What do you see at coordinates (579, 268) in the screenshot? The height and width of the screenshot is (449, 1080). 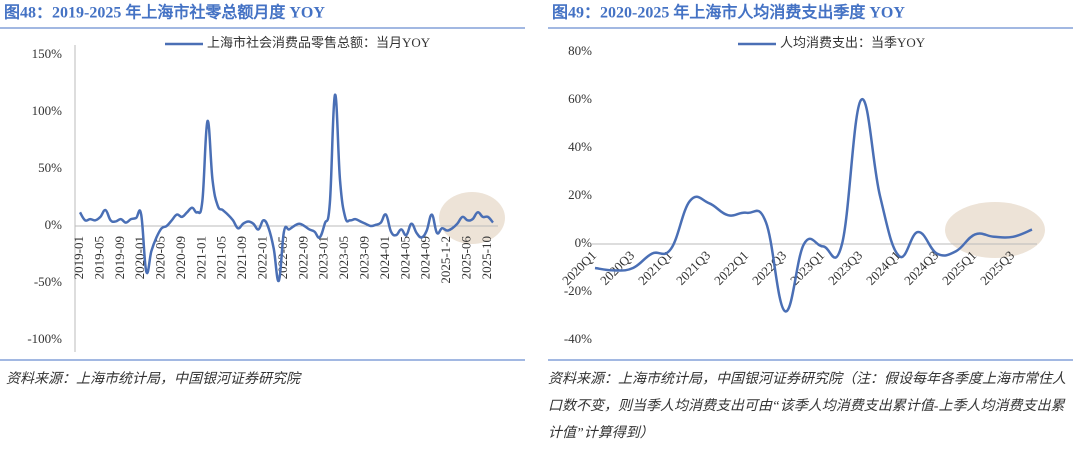 I see `x-tick-label: 2020Q1` at bounding box center [579, 268].